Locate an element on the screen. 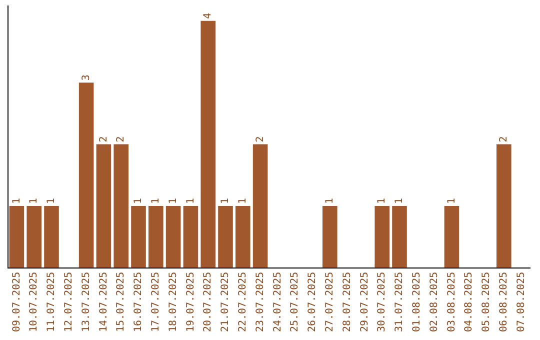 The image size is (540, 340). x-tick-label: 26.07.2025 is located at coordinates (312, 302).